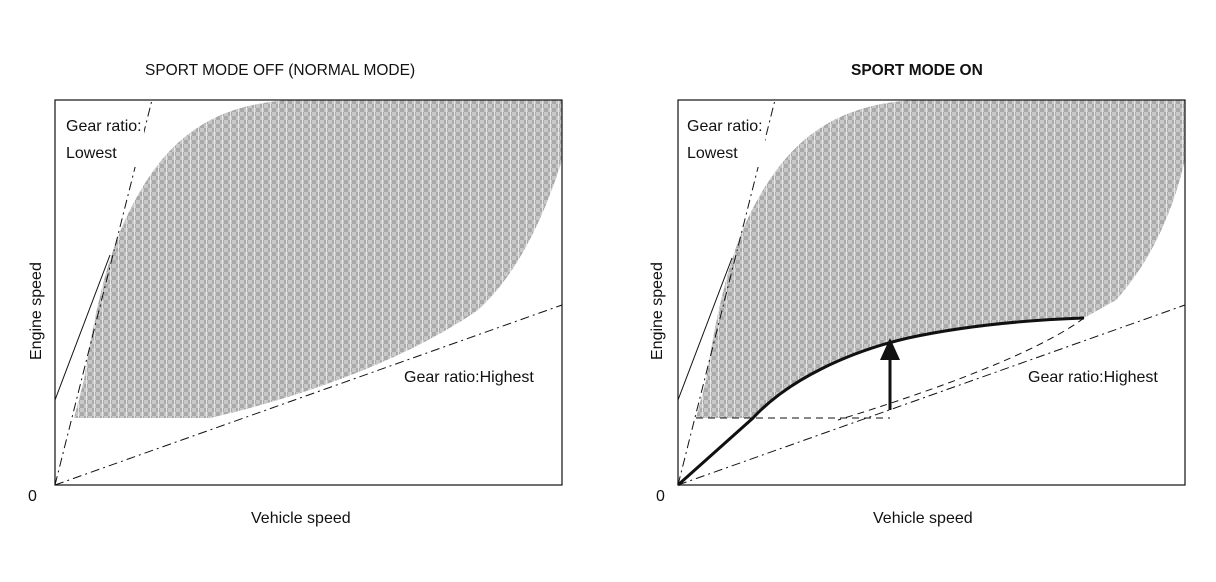 This screenshot has width=1216, height=582. Describe the element at coordinates (280, 70) in the screenshot. I see `chart-title: SPORT MODE OFF (NORMAL MODE)` at that location.